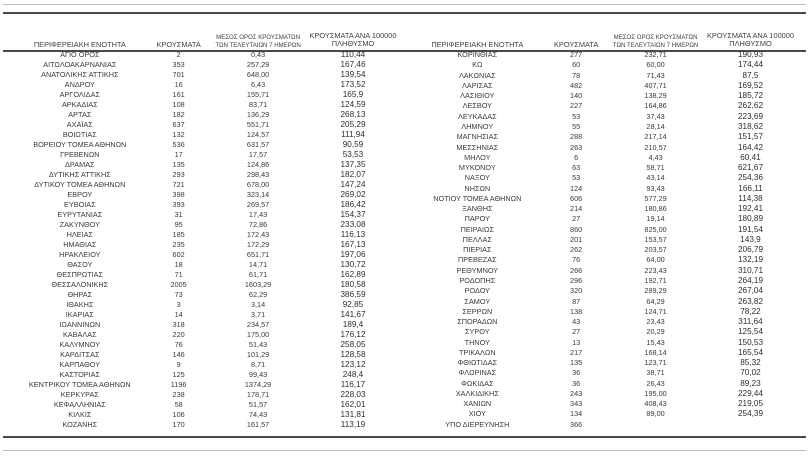 The image size is (809, 468). Describe the element at coordinates (576, 373) in the screenshot. I see `cases-cell: 36` at that location.